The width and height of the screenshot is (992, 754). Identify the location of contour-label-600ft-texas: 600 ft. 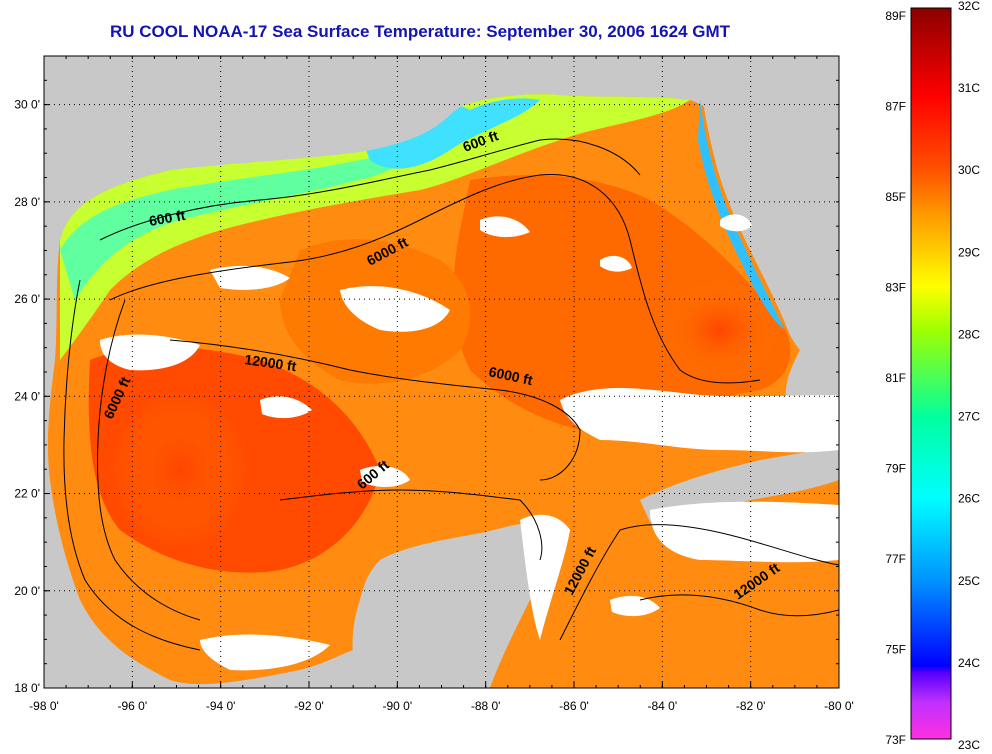
(167, 218).